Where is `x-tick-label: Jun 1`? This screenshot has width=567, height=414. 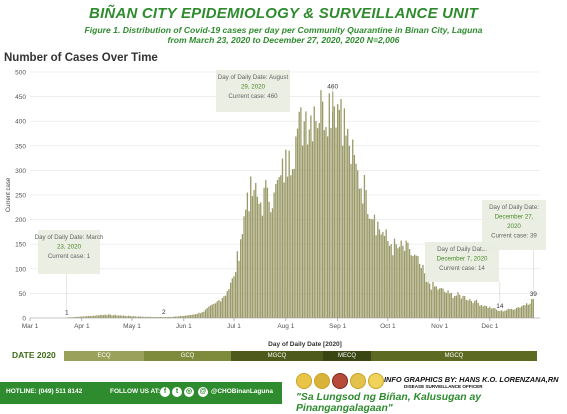
x-tick-label: Jun 1 is located at coordinates (184, 326).